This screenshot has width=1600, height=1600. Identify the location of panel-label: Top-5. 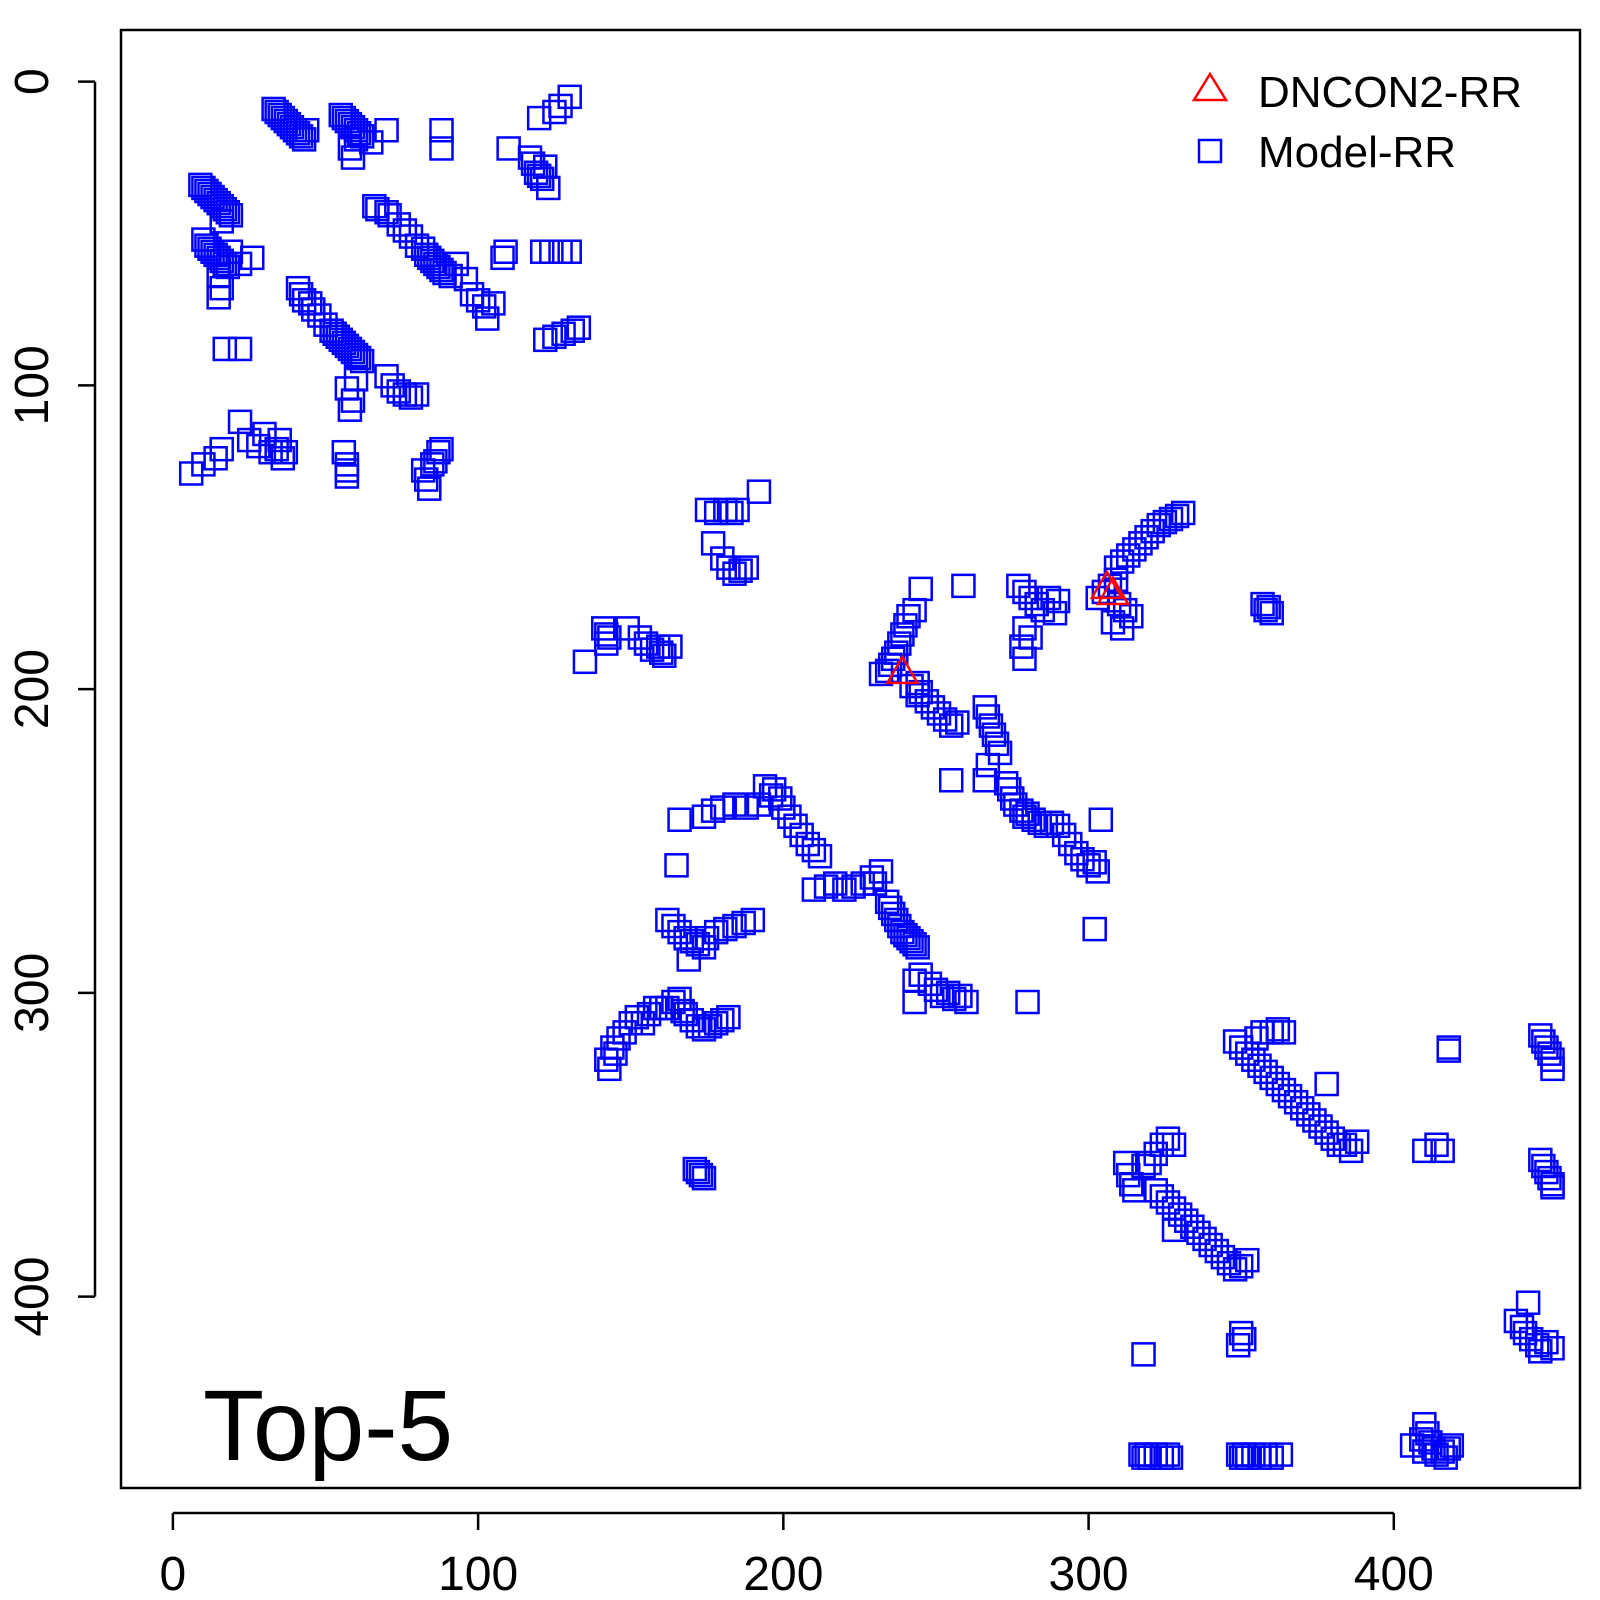
(328, 1426).